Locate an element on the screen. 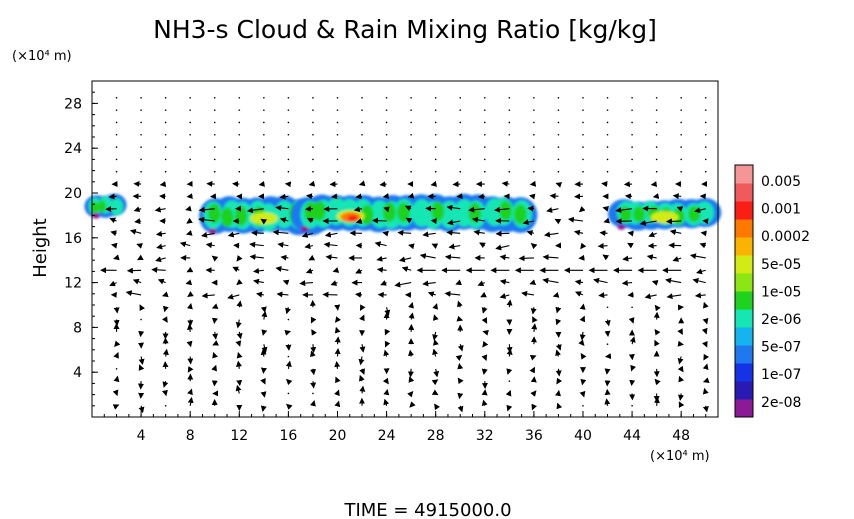  x-tick-label: 4 is located at coordinates (141, 436).